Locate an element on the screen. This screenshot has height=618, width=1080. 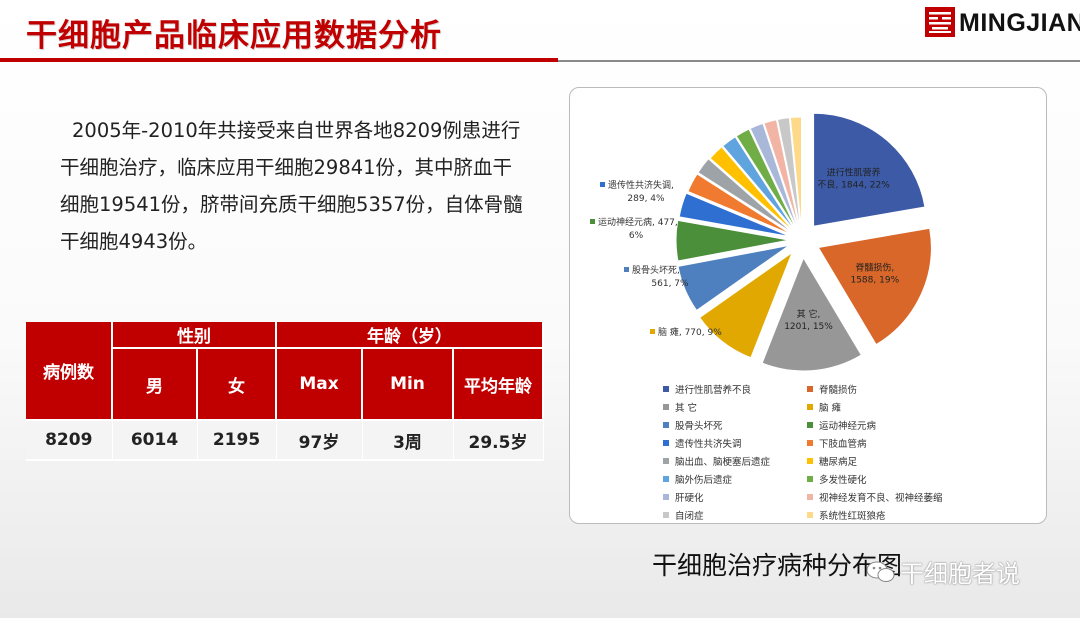
legend-label: 系统性红斑狼疮 is located at coordinates (852, 516).